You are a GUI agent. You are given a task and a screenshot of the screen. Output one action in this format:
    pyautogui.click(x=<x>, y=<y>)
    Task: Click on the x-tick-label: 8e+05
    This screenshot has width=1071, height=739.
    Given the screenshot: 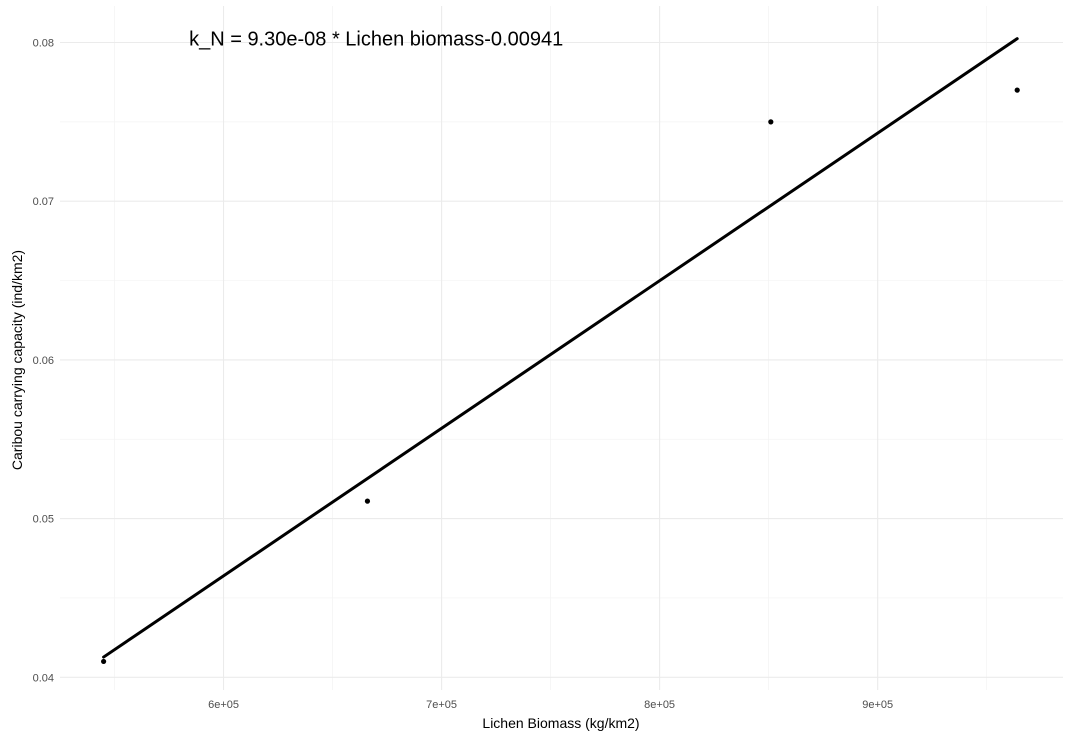 What is the action you would take?
    pyautogui.click(x=659, y=705)
    